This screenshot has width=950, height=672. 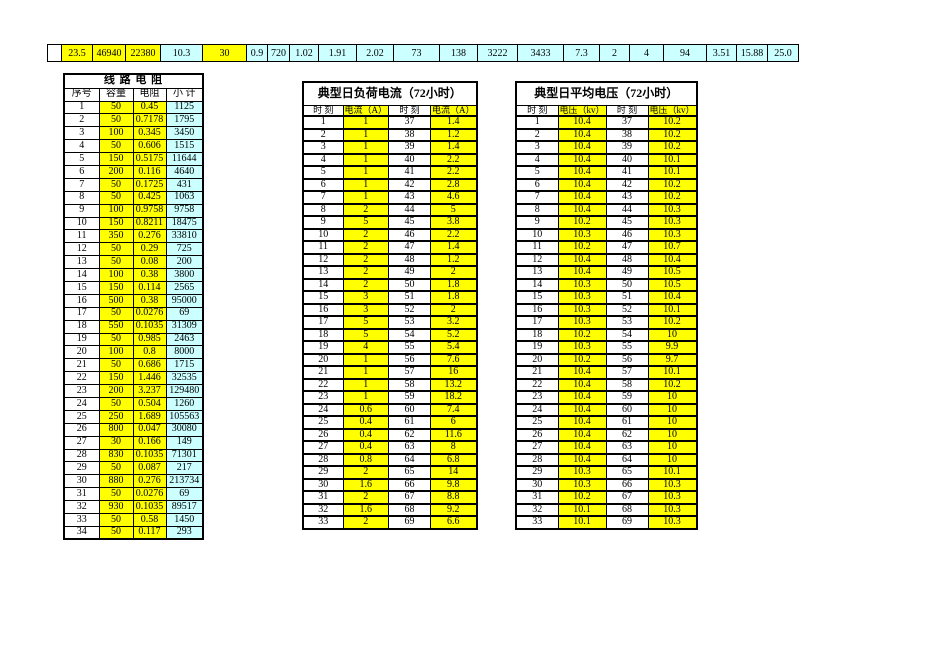 I want to click on cell: 0.116, so click(x=149, y=171).